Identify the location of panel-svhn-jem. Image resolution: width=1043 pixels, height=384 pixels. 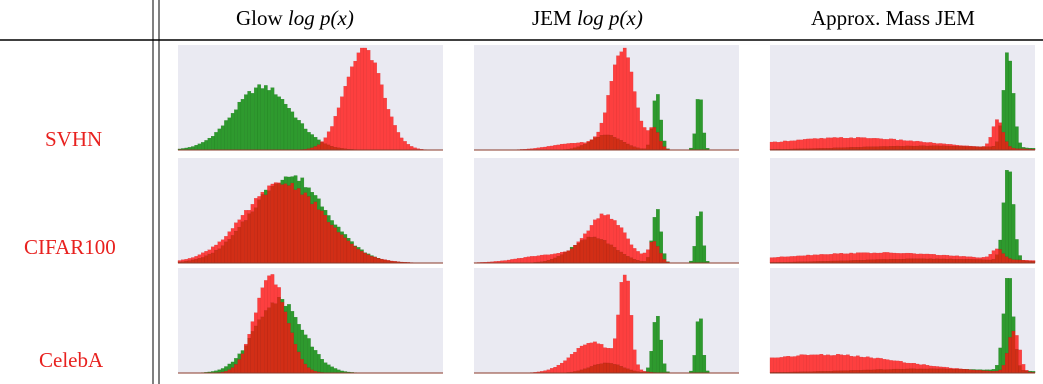
(606, 98).